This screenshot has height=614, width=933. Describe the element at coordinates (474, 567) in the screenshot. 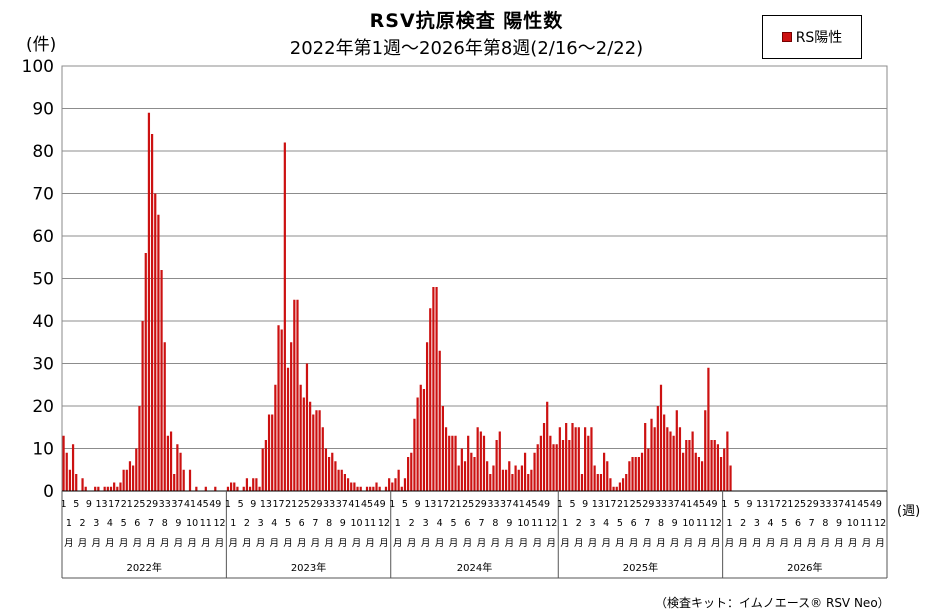

I see `year-label: 2024年` at that location.